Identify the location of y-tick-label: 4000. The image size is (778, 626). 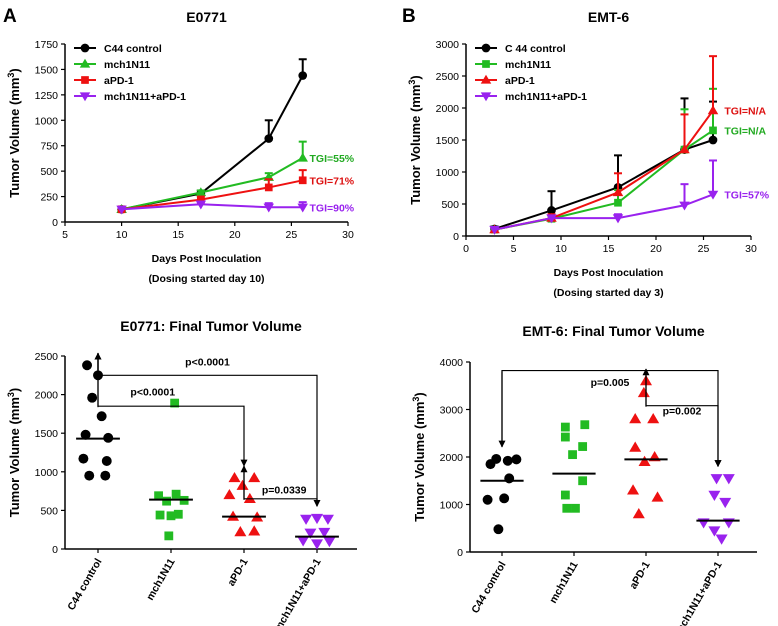
(452, 363).